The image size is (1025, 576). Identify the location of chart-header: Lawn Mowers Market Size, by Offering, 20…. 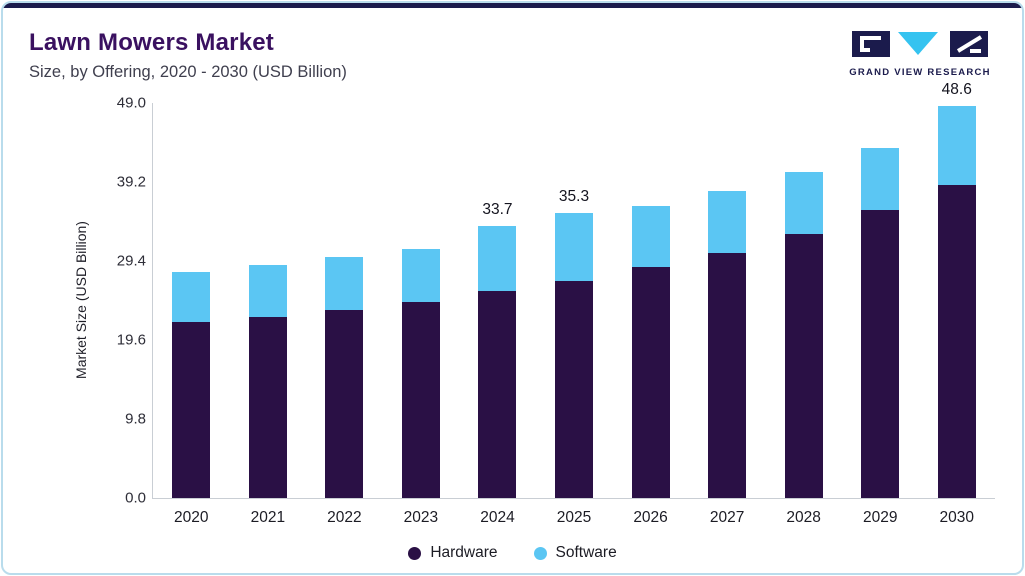
(188, 55).